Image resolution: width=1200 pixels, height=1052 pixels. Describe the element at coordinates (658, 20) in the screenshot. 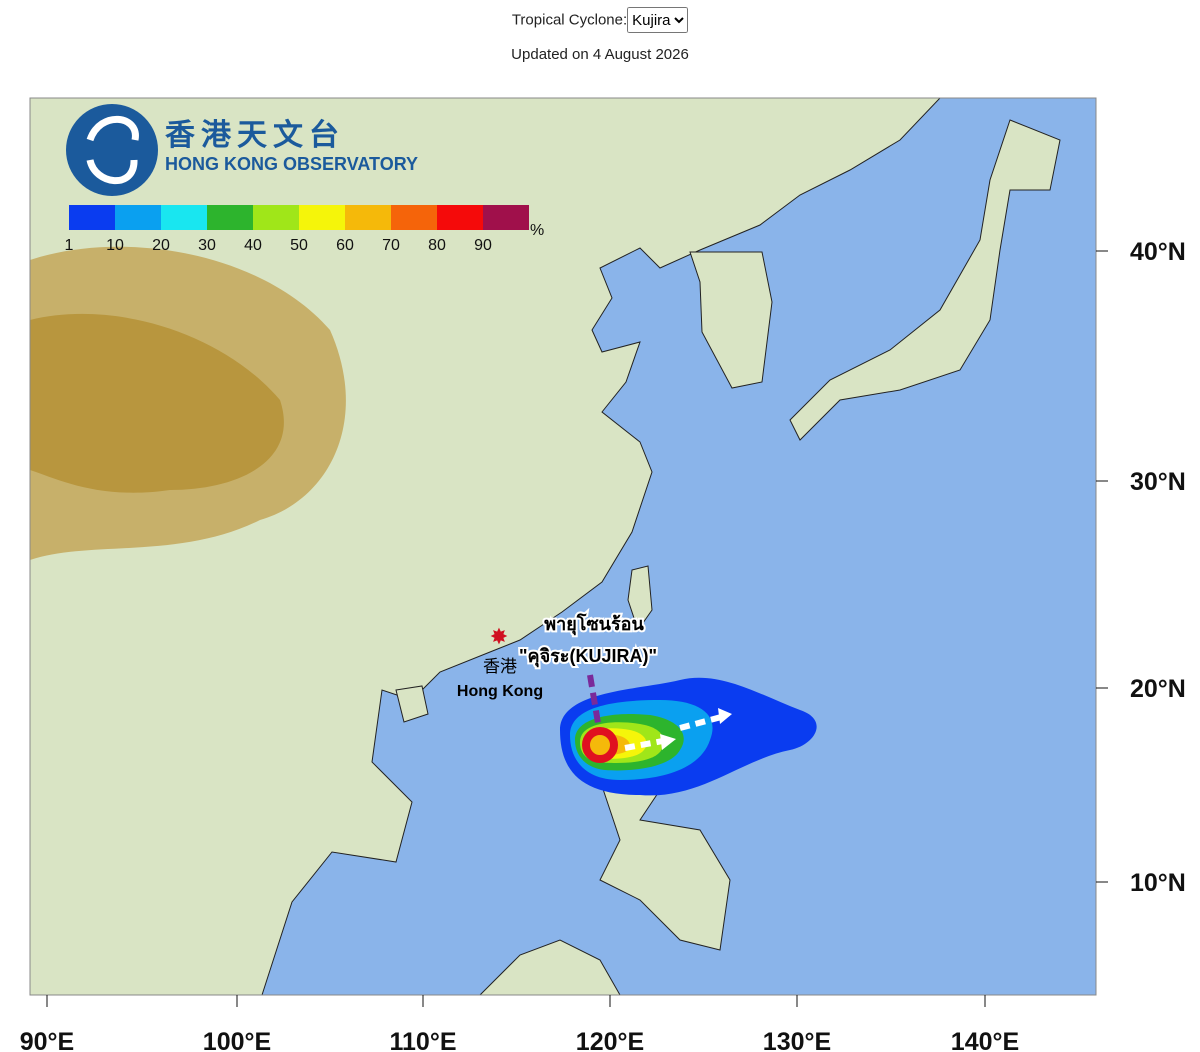

I see `cyclone-select: Kujira` at that location.